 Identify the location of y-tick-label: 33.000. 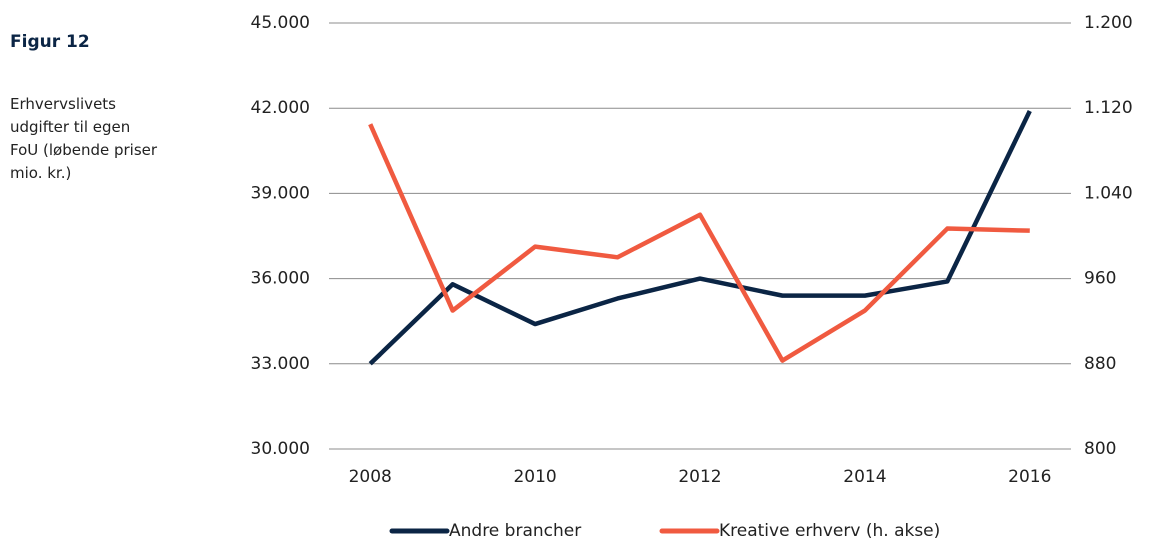
(280, 364).